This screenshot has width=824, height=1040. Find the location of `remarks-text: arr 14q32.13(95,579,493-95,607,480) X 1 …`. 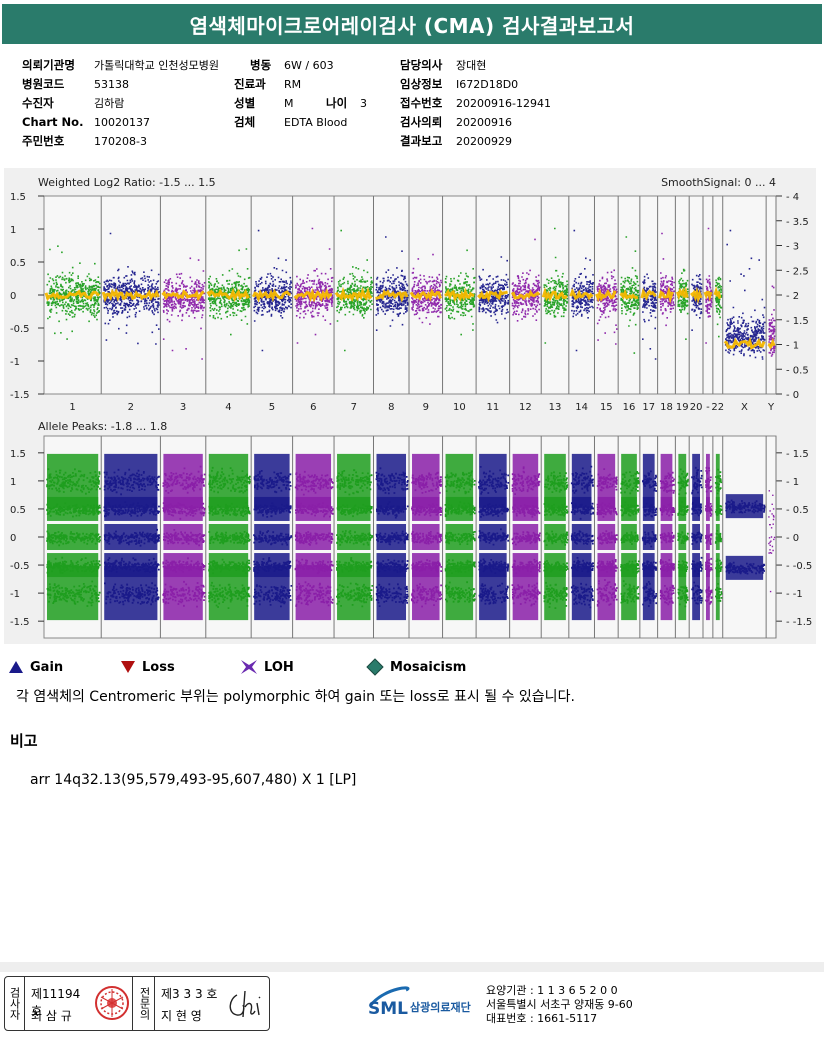

remarks-text: arr 14q32.13(95,579,493-95,607,480) X 1 … is located at coordinates (193, 780).